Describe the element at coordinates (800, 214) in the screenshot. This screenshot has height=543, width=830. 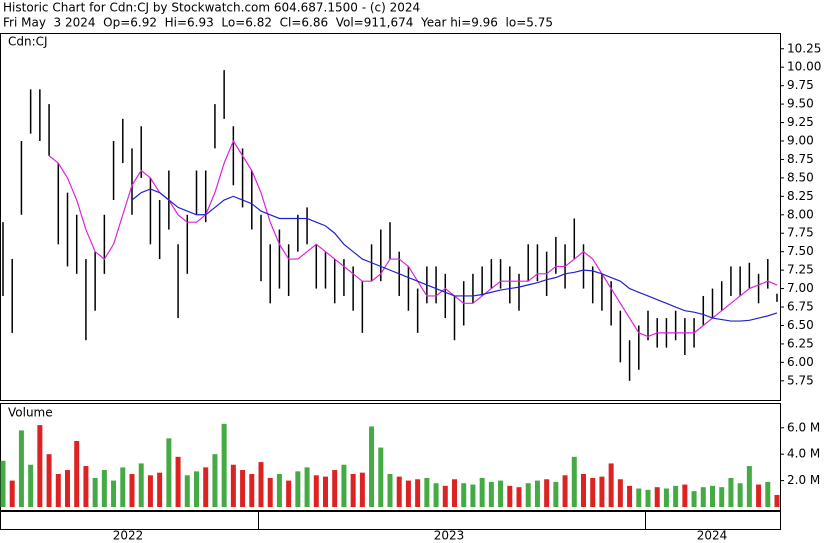
I see `y-tick-label: 8.00` at that location.